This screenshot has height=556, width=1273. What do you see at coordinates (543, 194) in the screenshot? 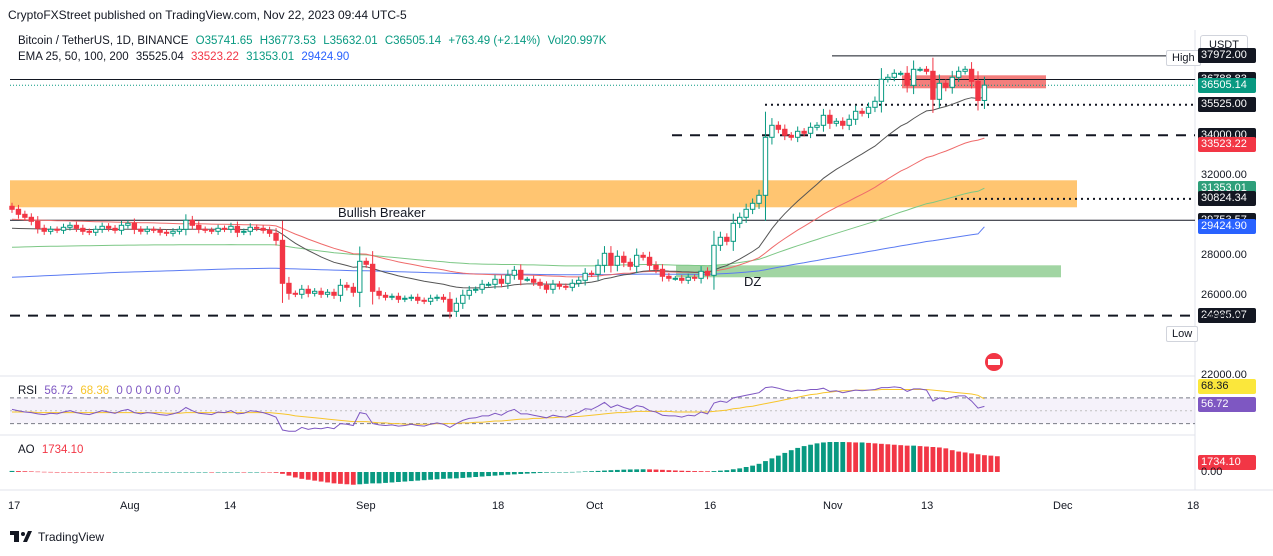
I see `zone-bullish-breaker` at bounding box center [543, 194].